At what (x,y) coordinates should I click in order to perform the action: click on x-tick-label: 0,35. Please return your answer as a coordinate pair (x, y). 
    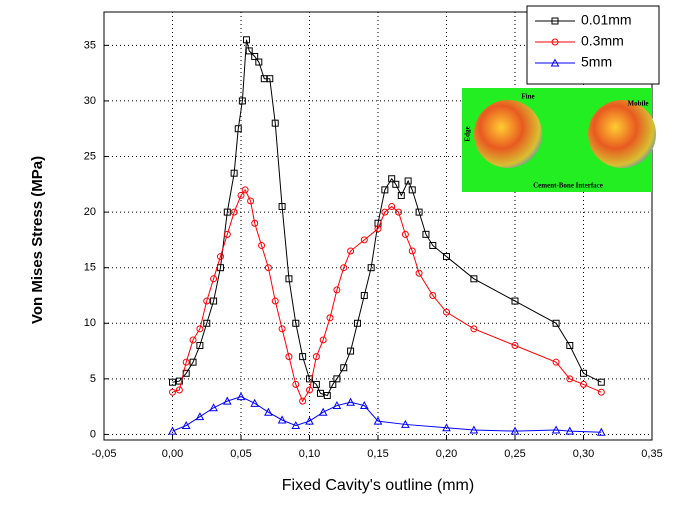
    Looking at the image, I should click on (651, 454).